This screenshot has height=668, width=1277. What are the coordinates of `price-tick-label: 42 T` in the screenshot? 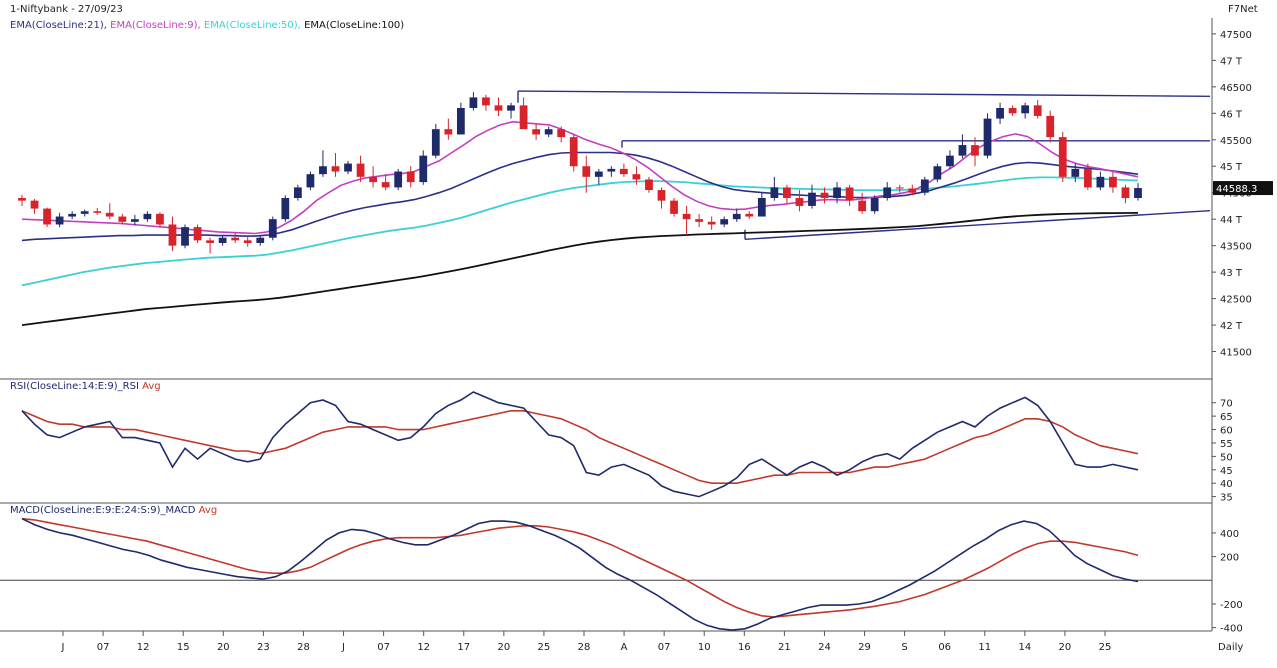 It's located at (1231, 326).